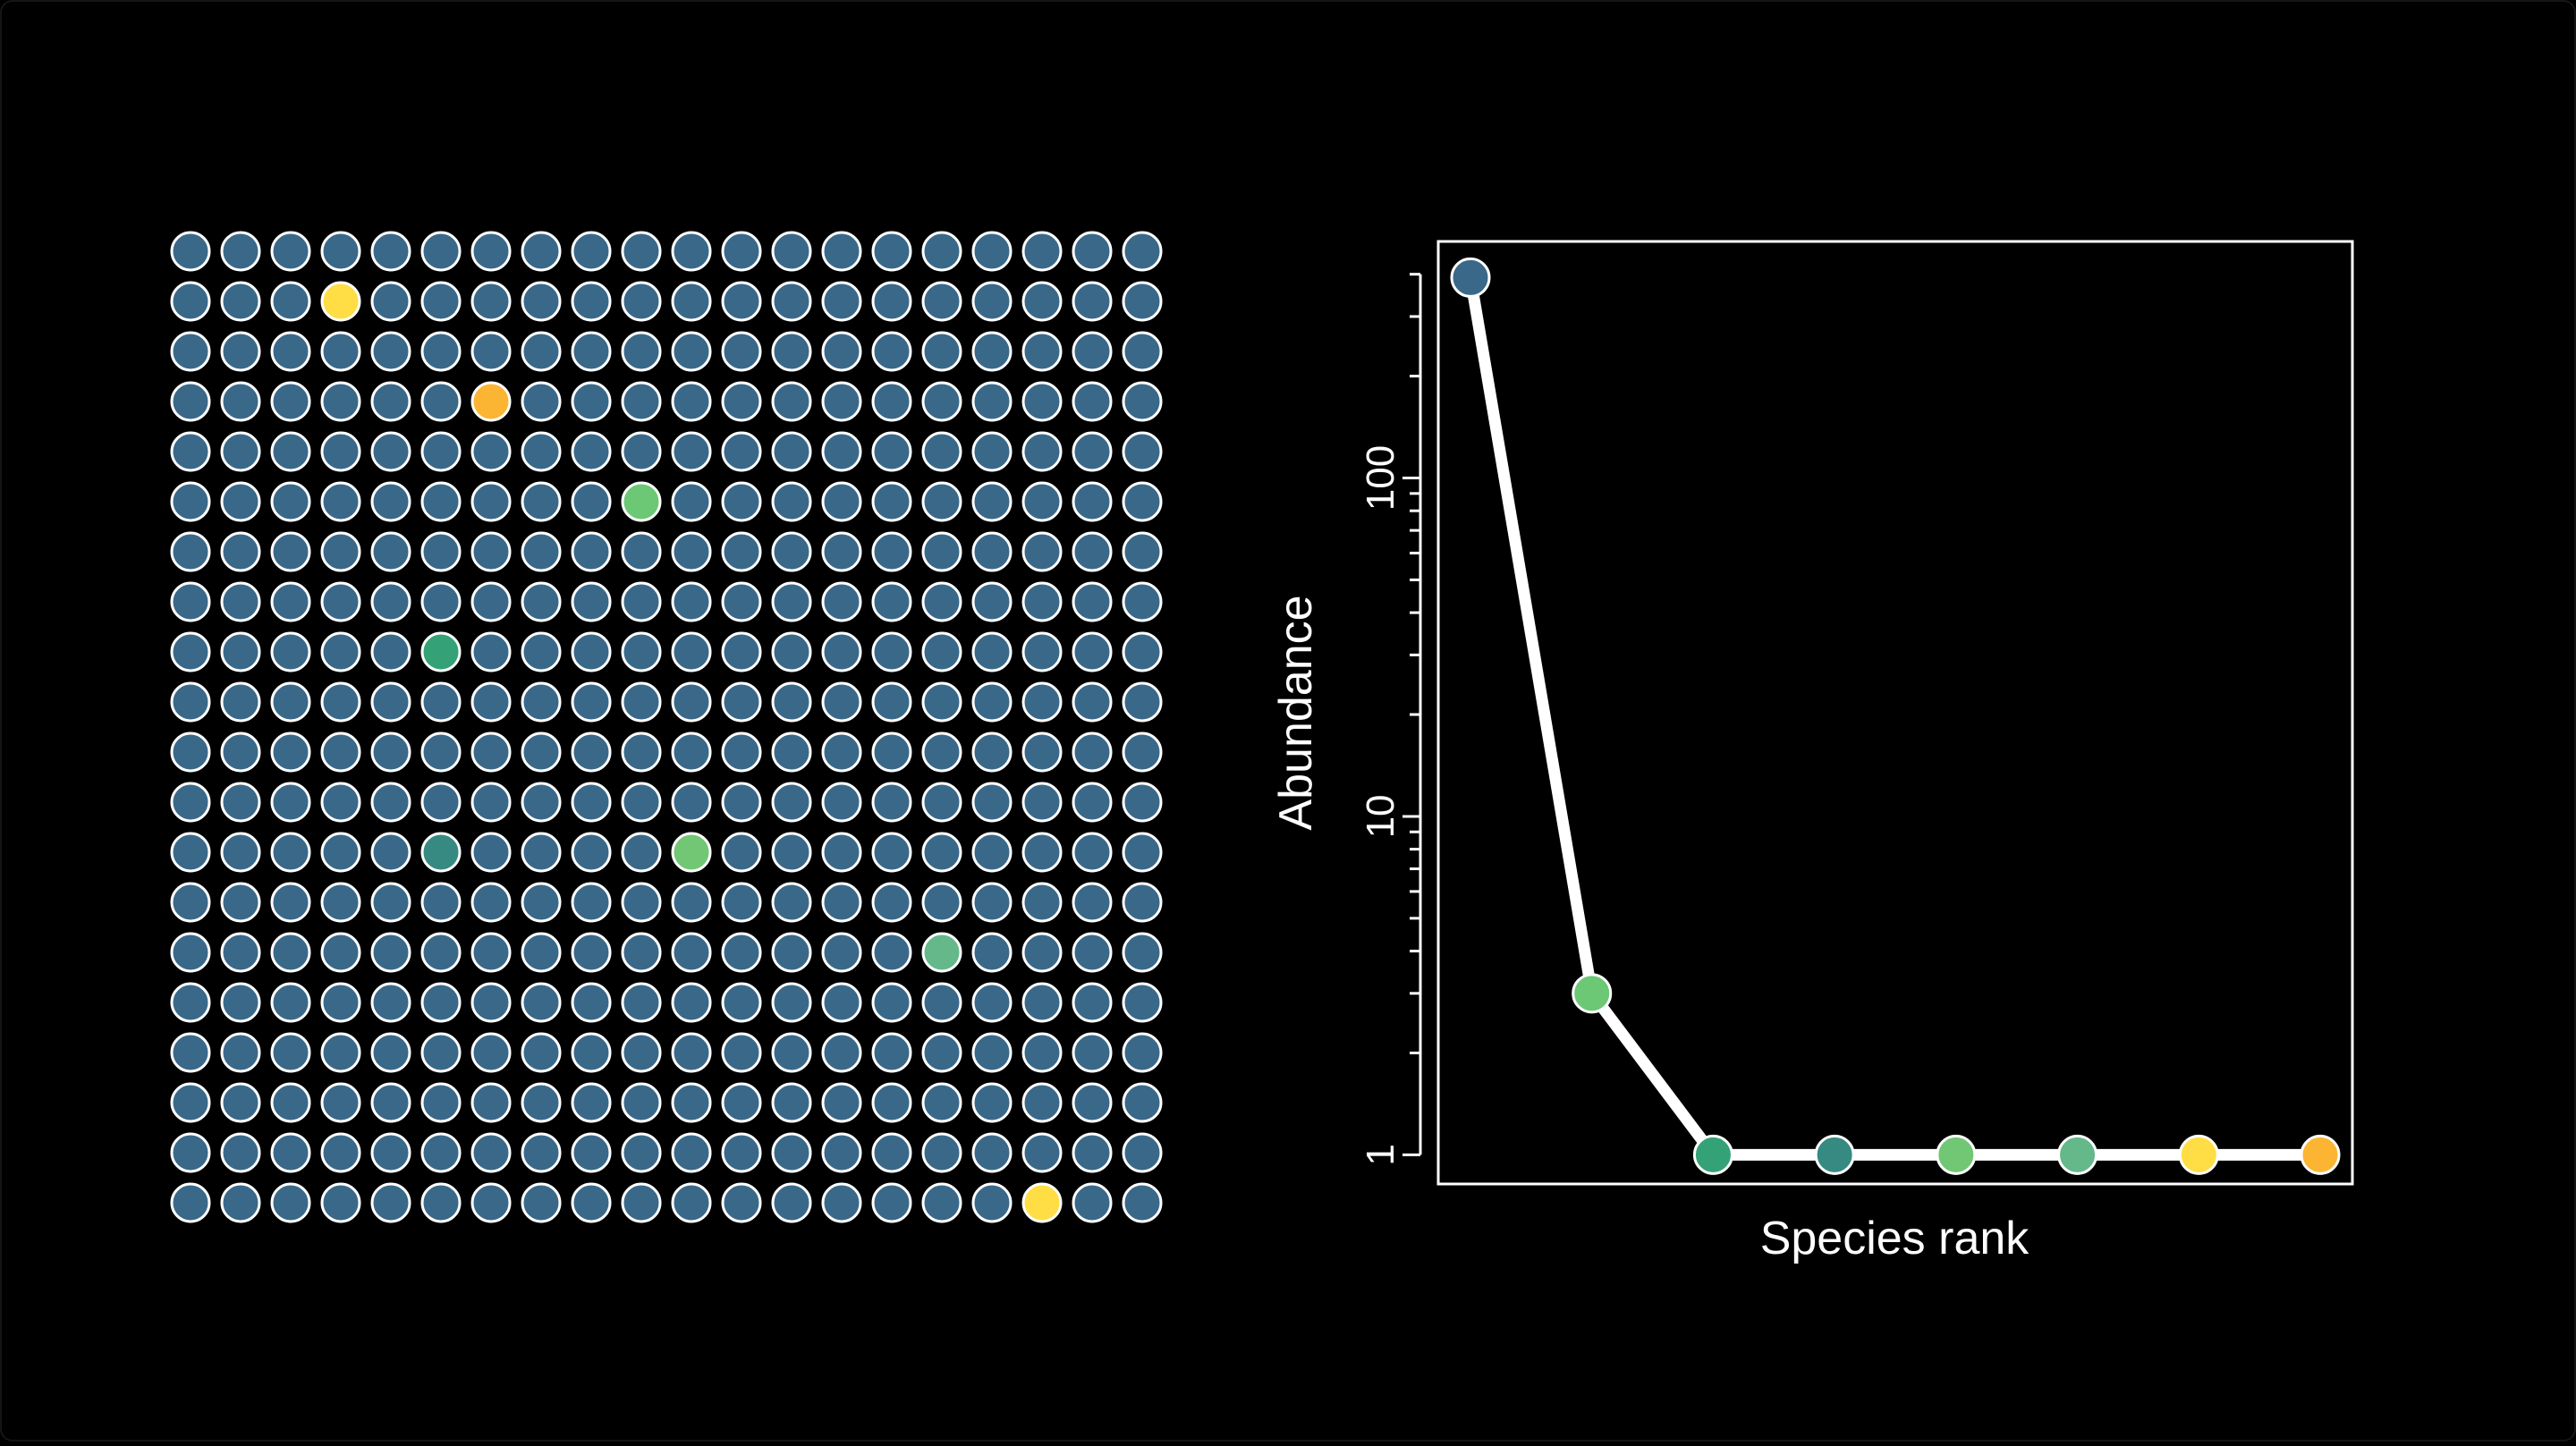 The image size is (2576, 1446). Describe the element at coordinates (1296, 712) in the screenshot. I see `y-axis-label: Abundance` at that location.